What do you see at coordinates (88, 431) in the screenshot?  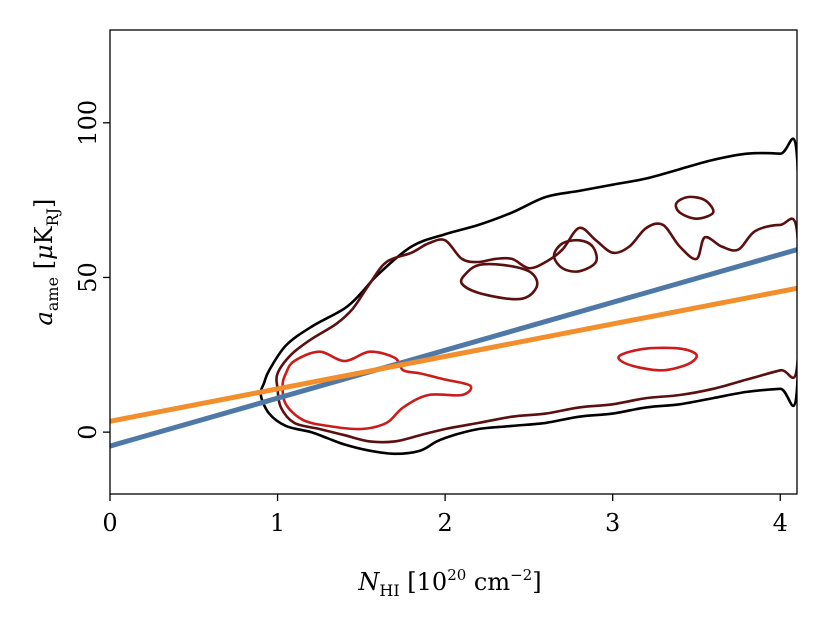 I see `y-tick-label: 0` at bounding box center [88, 431].